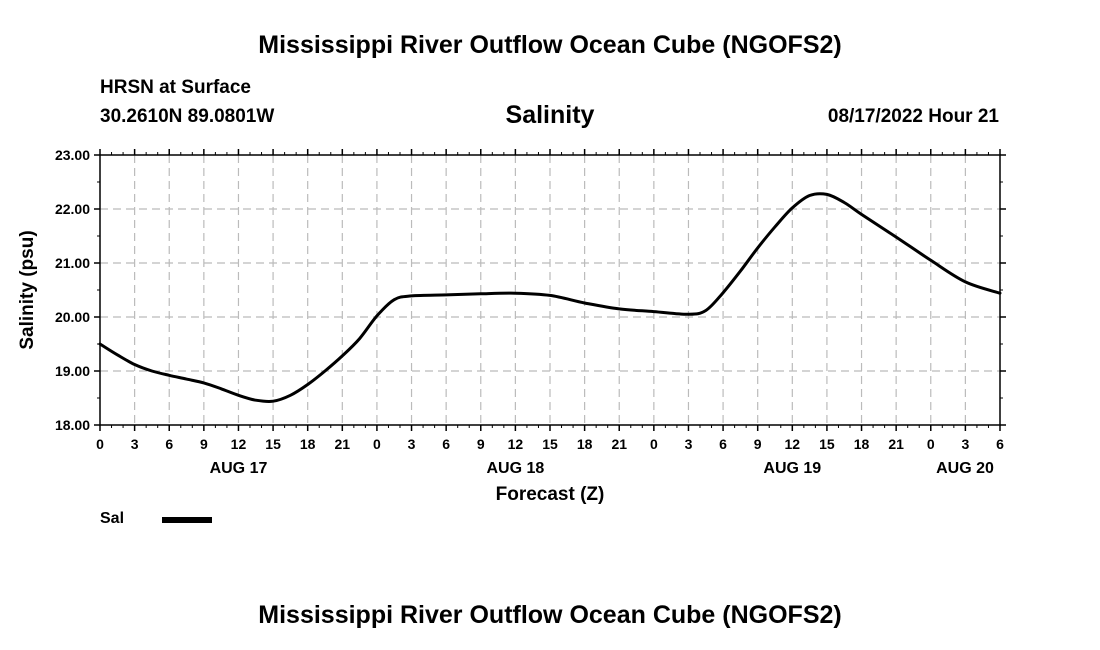 This screenshot has width=1100, height=650. What do you see at coordinates (550, 115) in the screenshot?
I see `chart-title: Salinity` at bounding box center [550, 115].